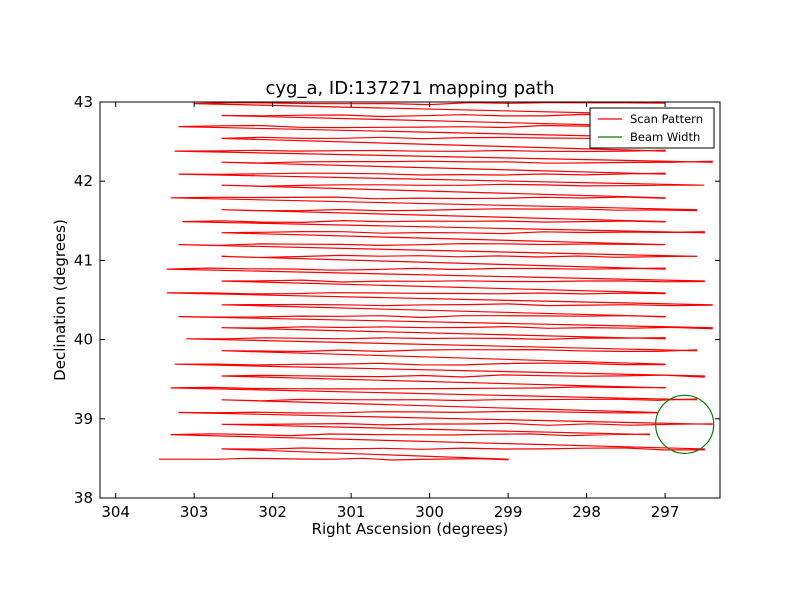  I want to click on x-tick-label: 299, so click(508, 512).